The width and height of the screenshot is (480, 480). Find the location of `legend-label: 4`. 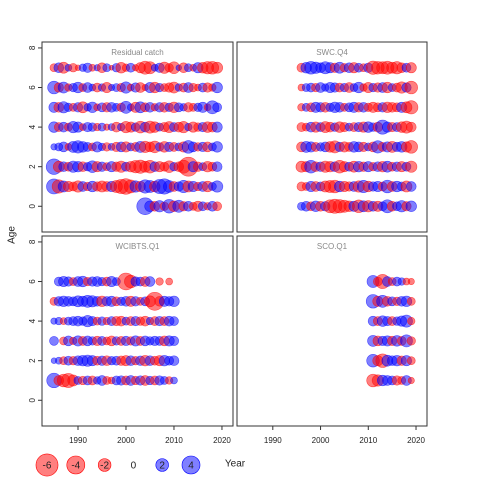

legend-label: 4 is located at coordinates (191, 466).